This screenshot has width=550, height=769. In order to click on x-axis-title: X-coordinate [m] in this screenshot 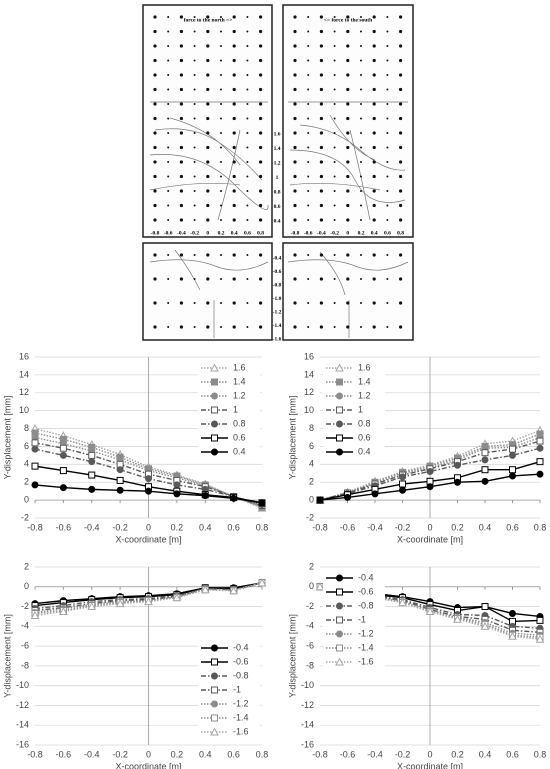, I will do `click(148, 539)`.